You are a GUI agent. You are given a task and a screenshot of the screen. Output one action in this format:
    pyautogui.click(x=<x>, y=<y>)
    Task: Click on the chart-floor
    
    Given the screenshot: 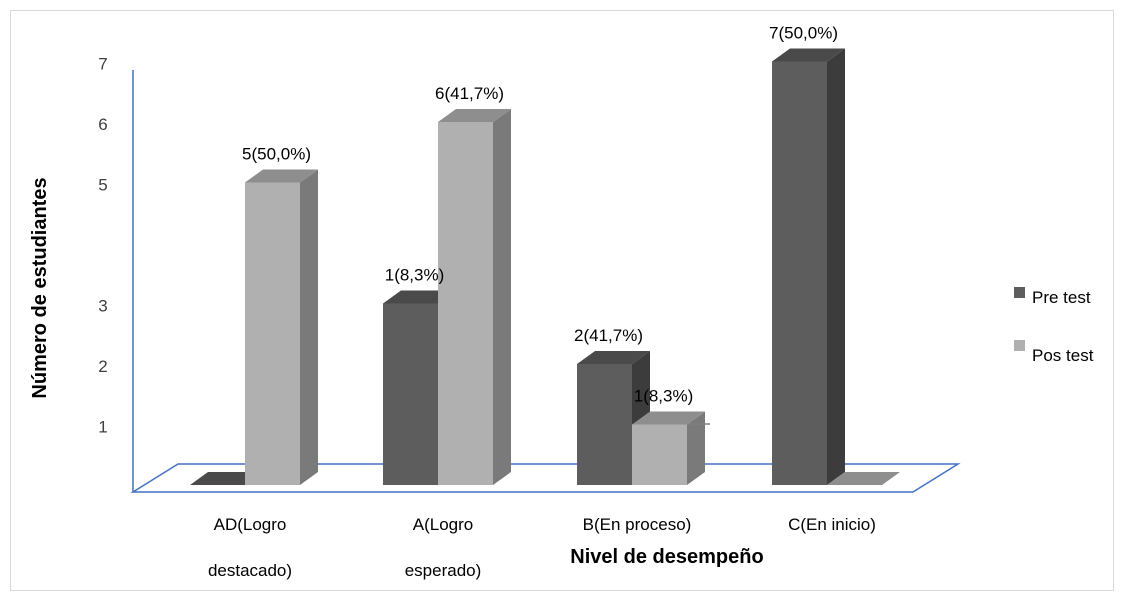 What is the action you would take?
    pyautogui.click(x=545, y=478)
    